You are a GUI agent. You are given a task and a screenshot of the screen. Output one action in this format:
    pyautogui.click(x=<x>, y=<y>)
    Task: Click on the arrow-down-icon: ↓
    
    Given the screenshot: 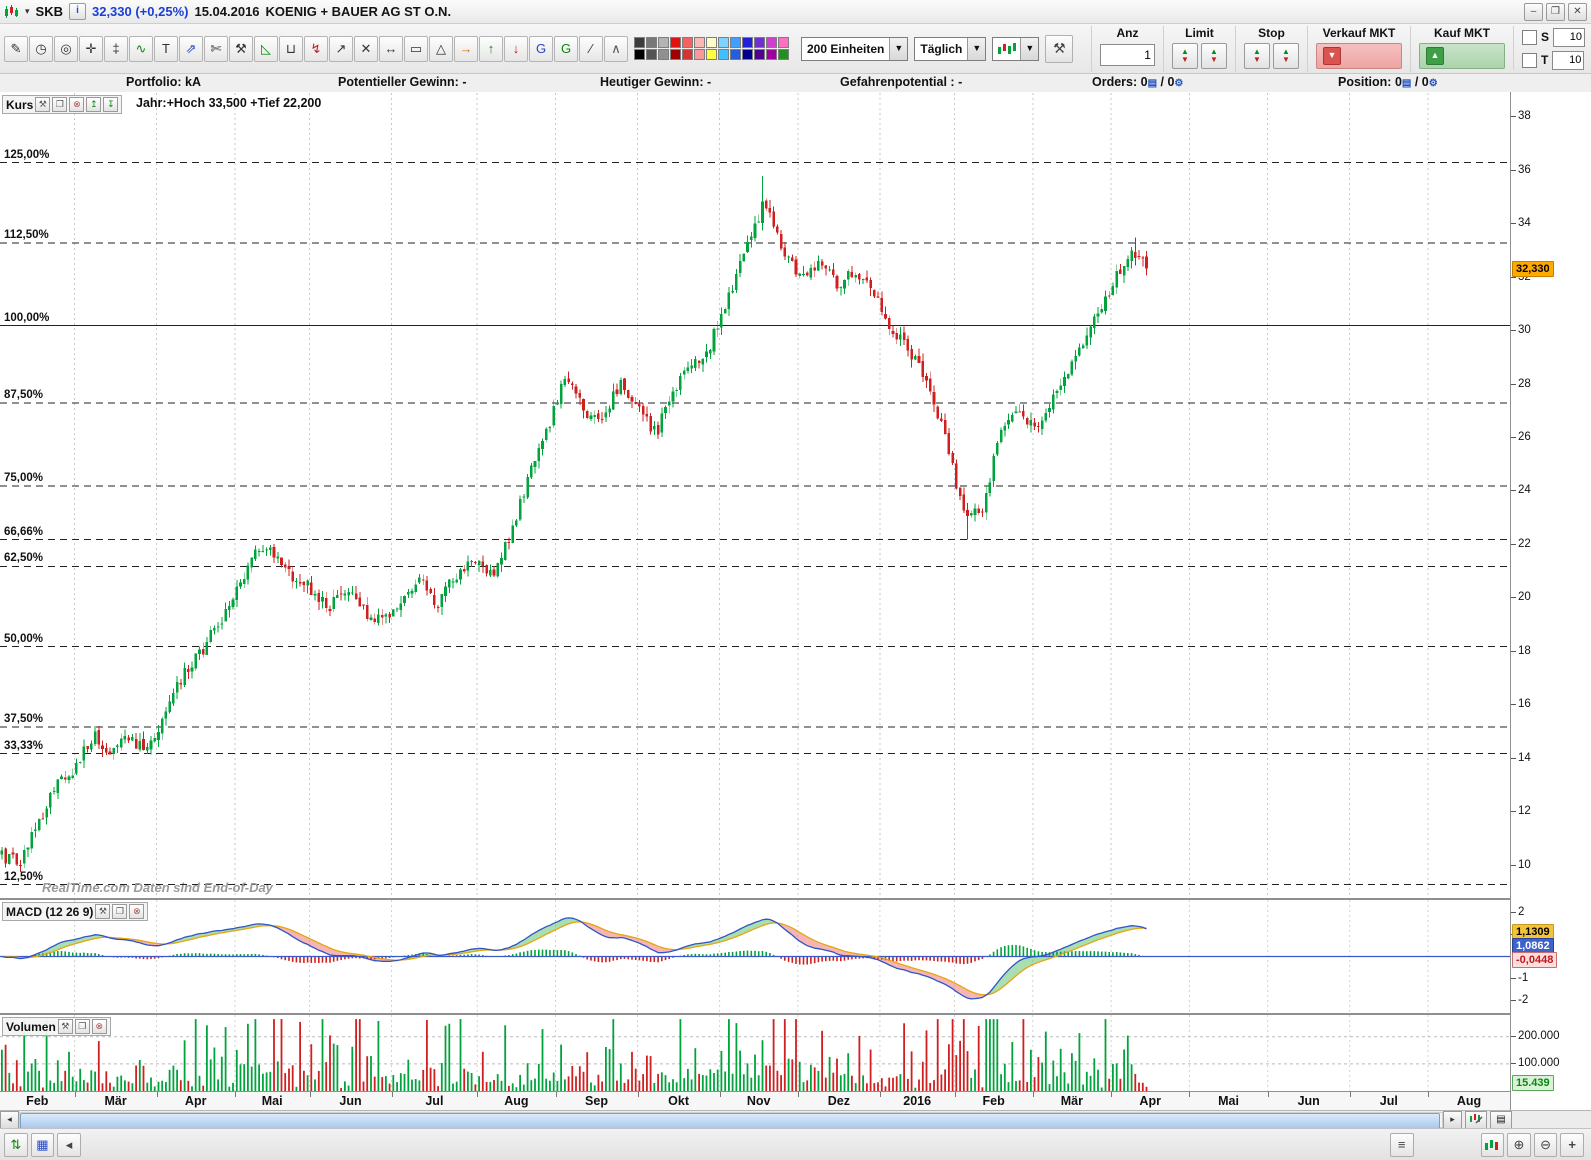 What is the action you would take?
    pyautogui.click(x=516, y=48)
    